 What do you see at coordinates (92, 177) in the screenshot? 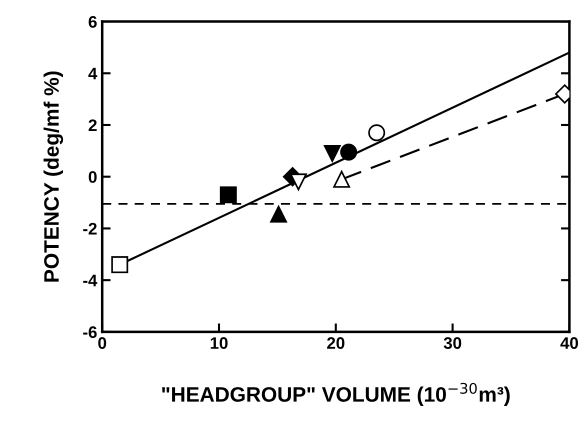
I see `y-tick-label: 0` at bounding box center [92, 177].